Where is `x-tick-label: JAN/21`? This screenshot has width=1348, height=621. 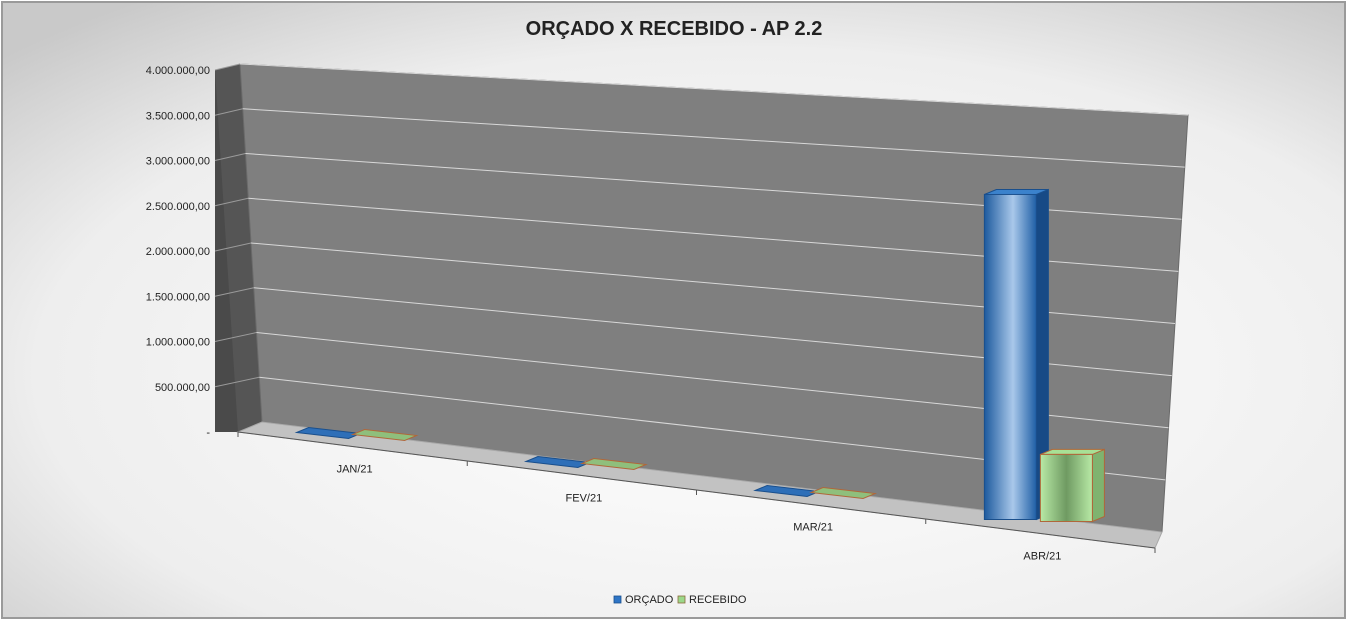
x-tick-label: JAN/21 is located at coordinates (355, 470).